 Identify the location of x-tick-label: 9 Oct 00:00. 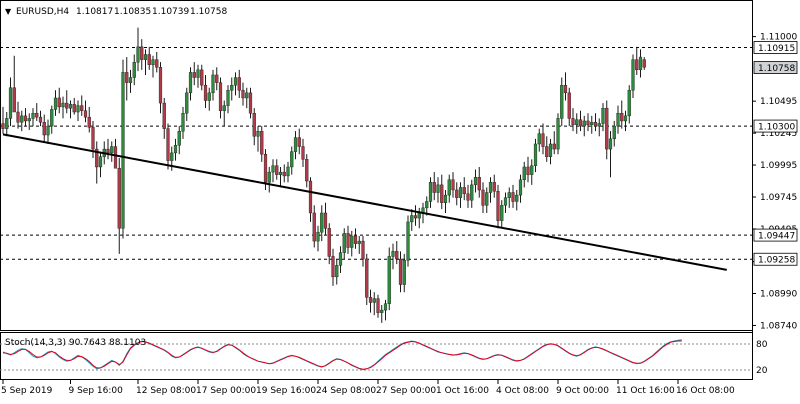
(582, 391).